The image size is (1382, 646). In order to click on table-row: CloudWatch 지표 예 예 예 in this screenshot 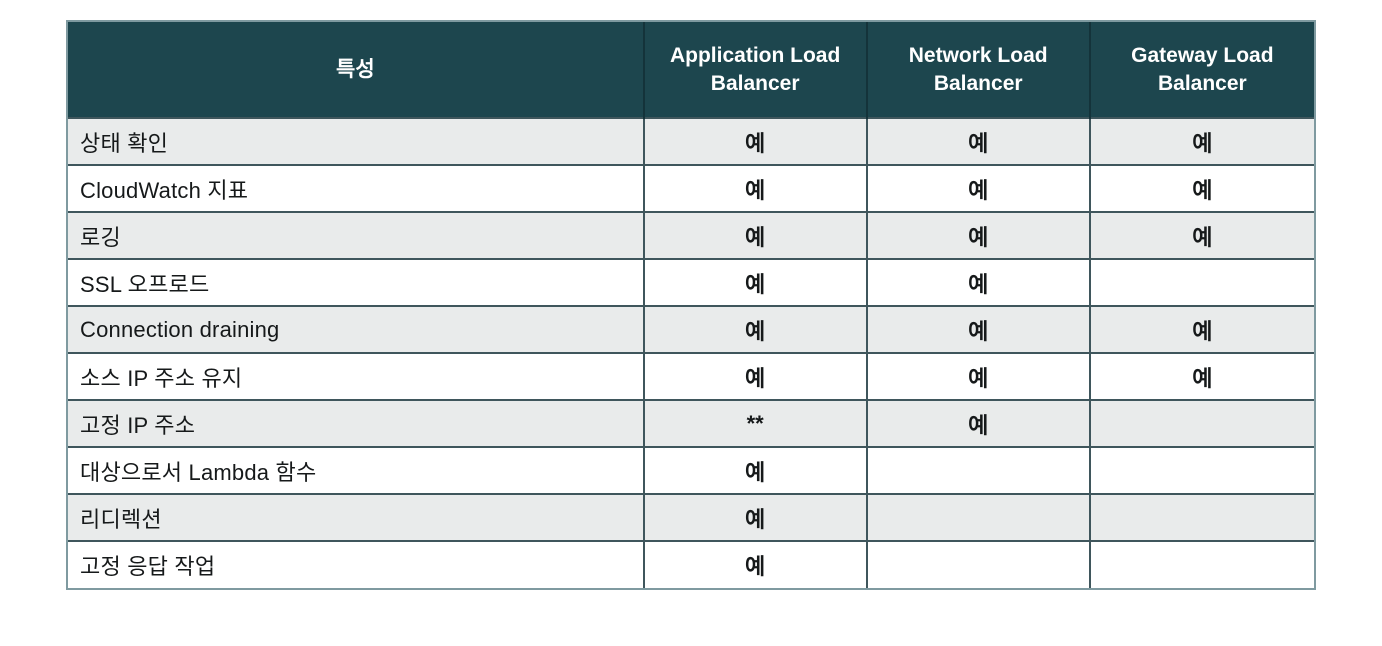, I will do `click(691, 188)`.